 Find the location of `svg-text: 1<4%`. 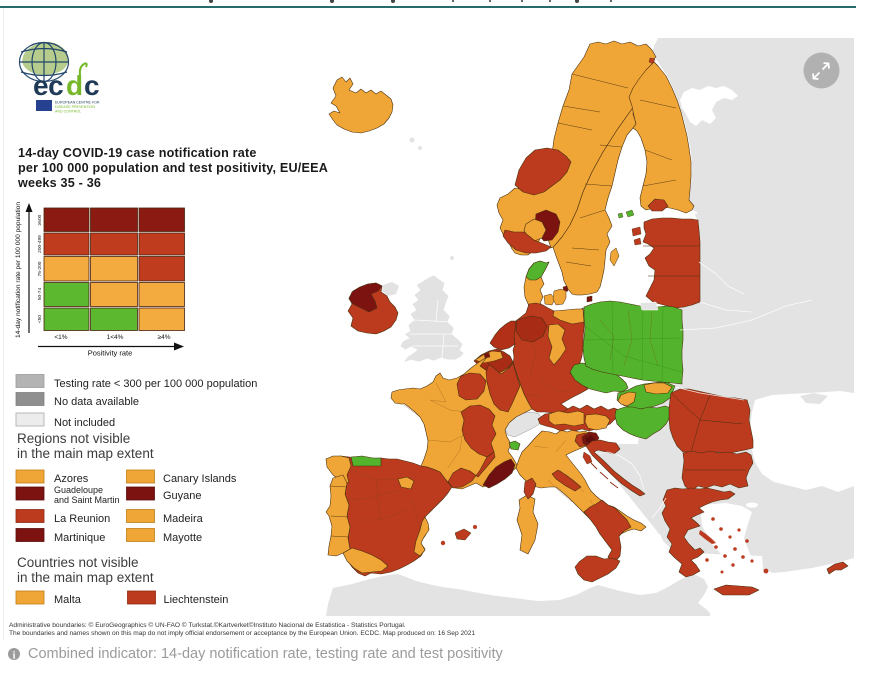

svg-text: 1<4% is located at coordinates (115, 337).